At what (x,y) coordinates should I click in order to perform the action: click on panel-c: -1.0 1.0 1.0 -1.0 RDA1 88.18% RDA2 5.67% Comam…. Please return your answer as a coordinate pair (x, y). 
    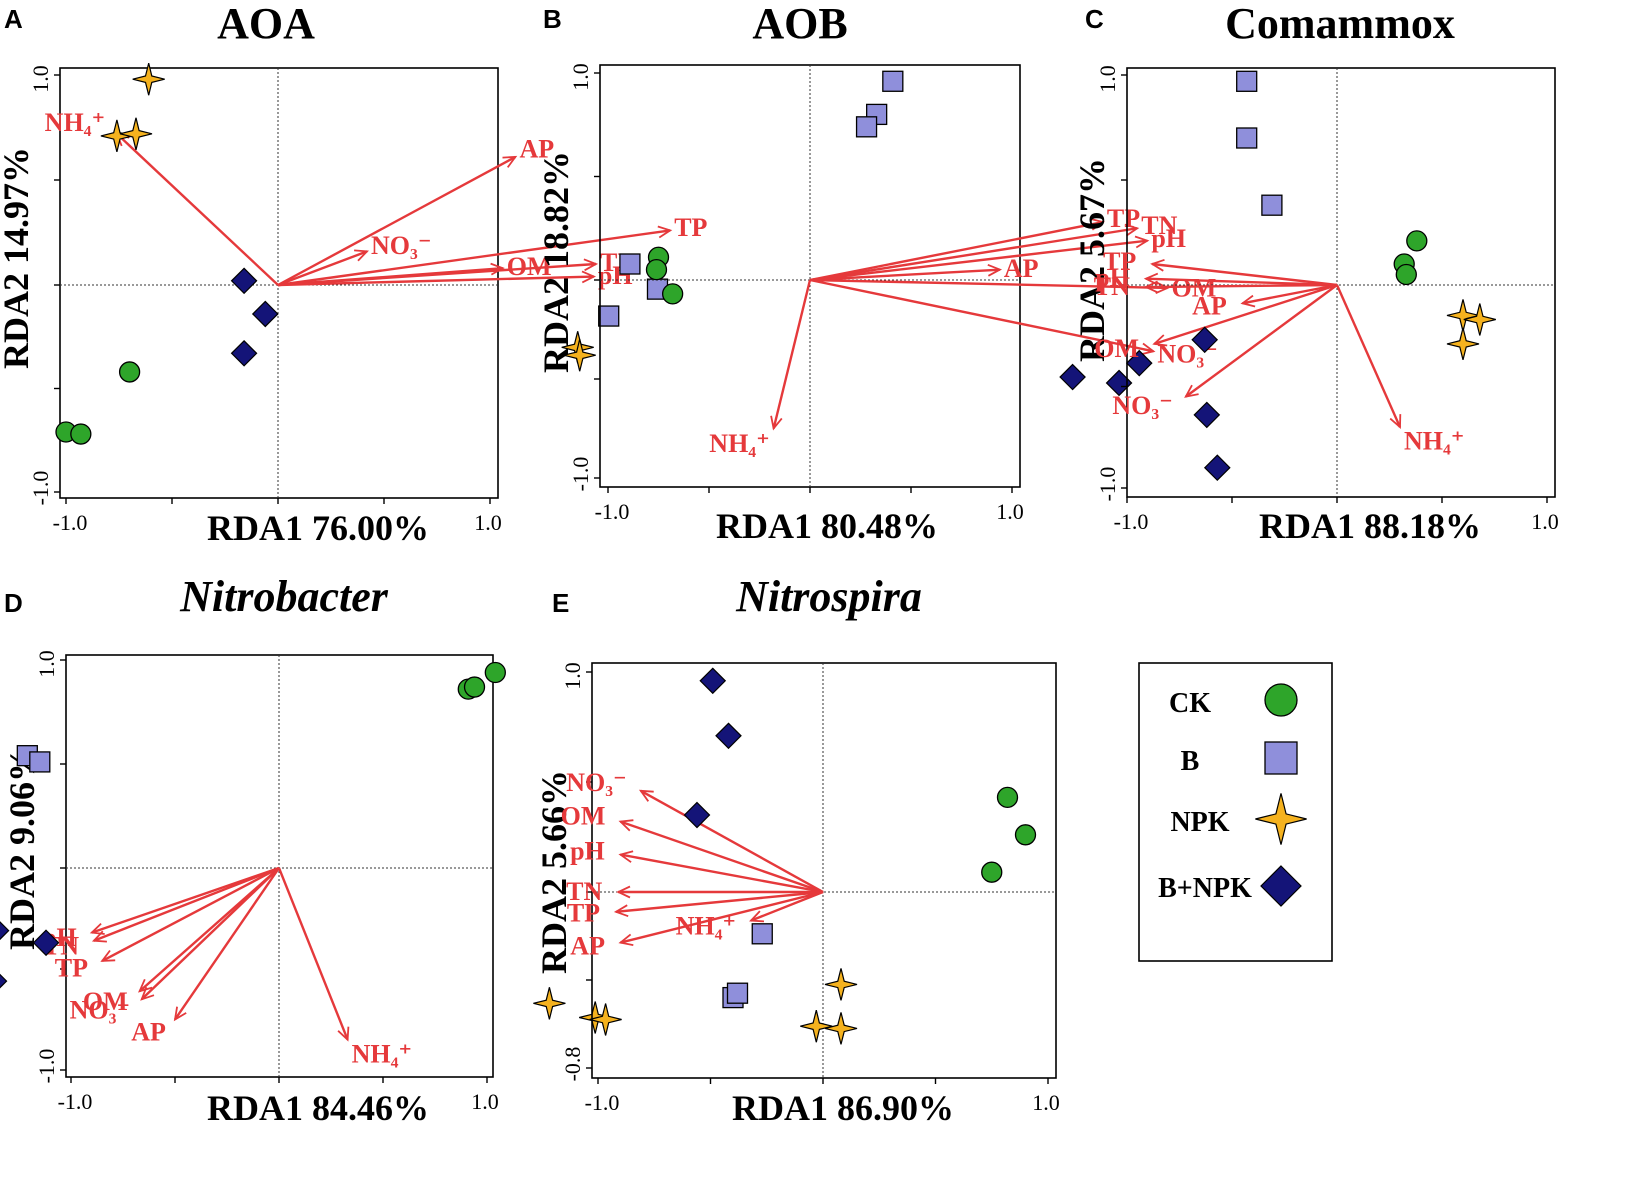
    Looking at the image, I should click on (1315, 273).